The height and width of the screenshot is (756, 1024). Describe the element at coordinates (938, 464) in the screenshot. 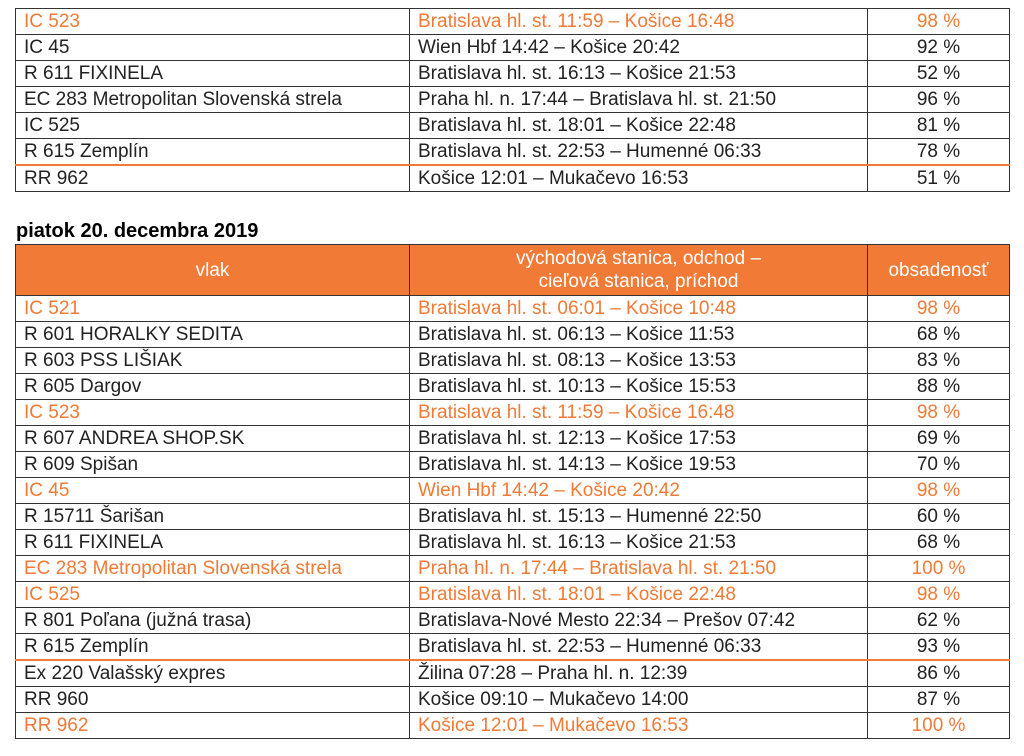

I see `cell-occupancy: 70 %` at that location.